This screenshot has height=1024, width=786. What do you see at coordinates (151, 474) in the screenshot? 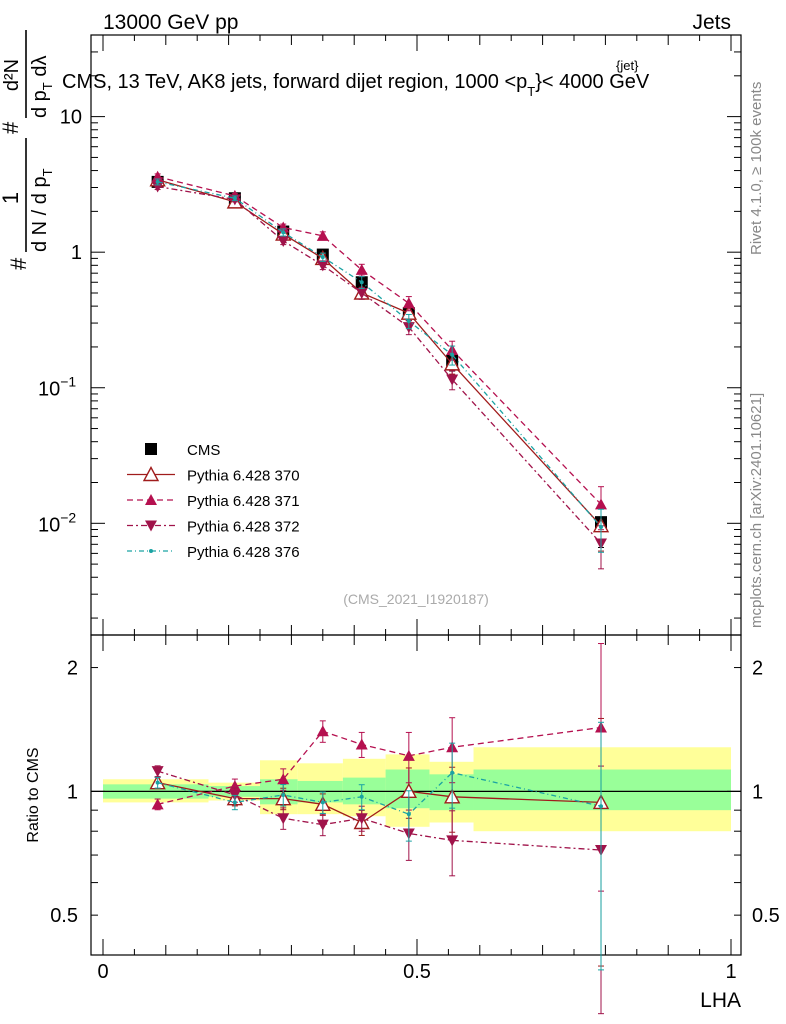
I see `legend-marker-p370` at bounding box center [151, 474].